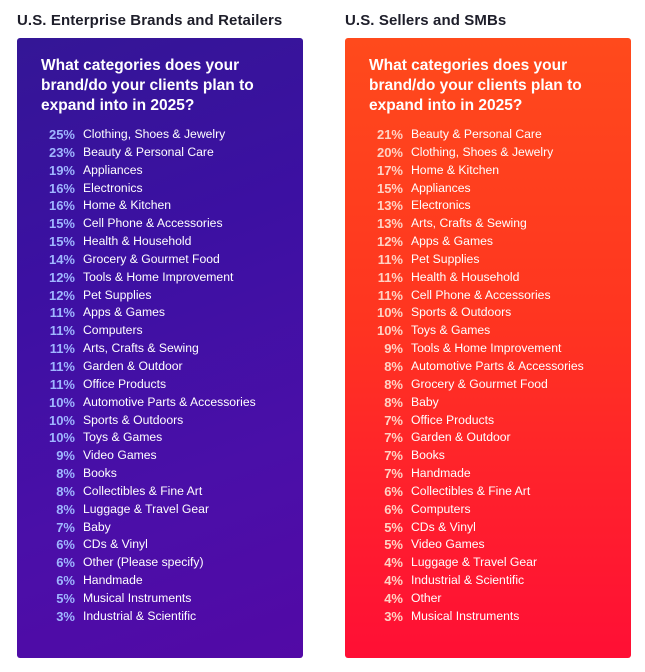  Describe the element at coordinates (133, 365) in the screenshot. I see `enterprise-row-label: Garden & Outdoor` at that location.